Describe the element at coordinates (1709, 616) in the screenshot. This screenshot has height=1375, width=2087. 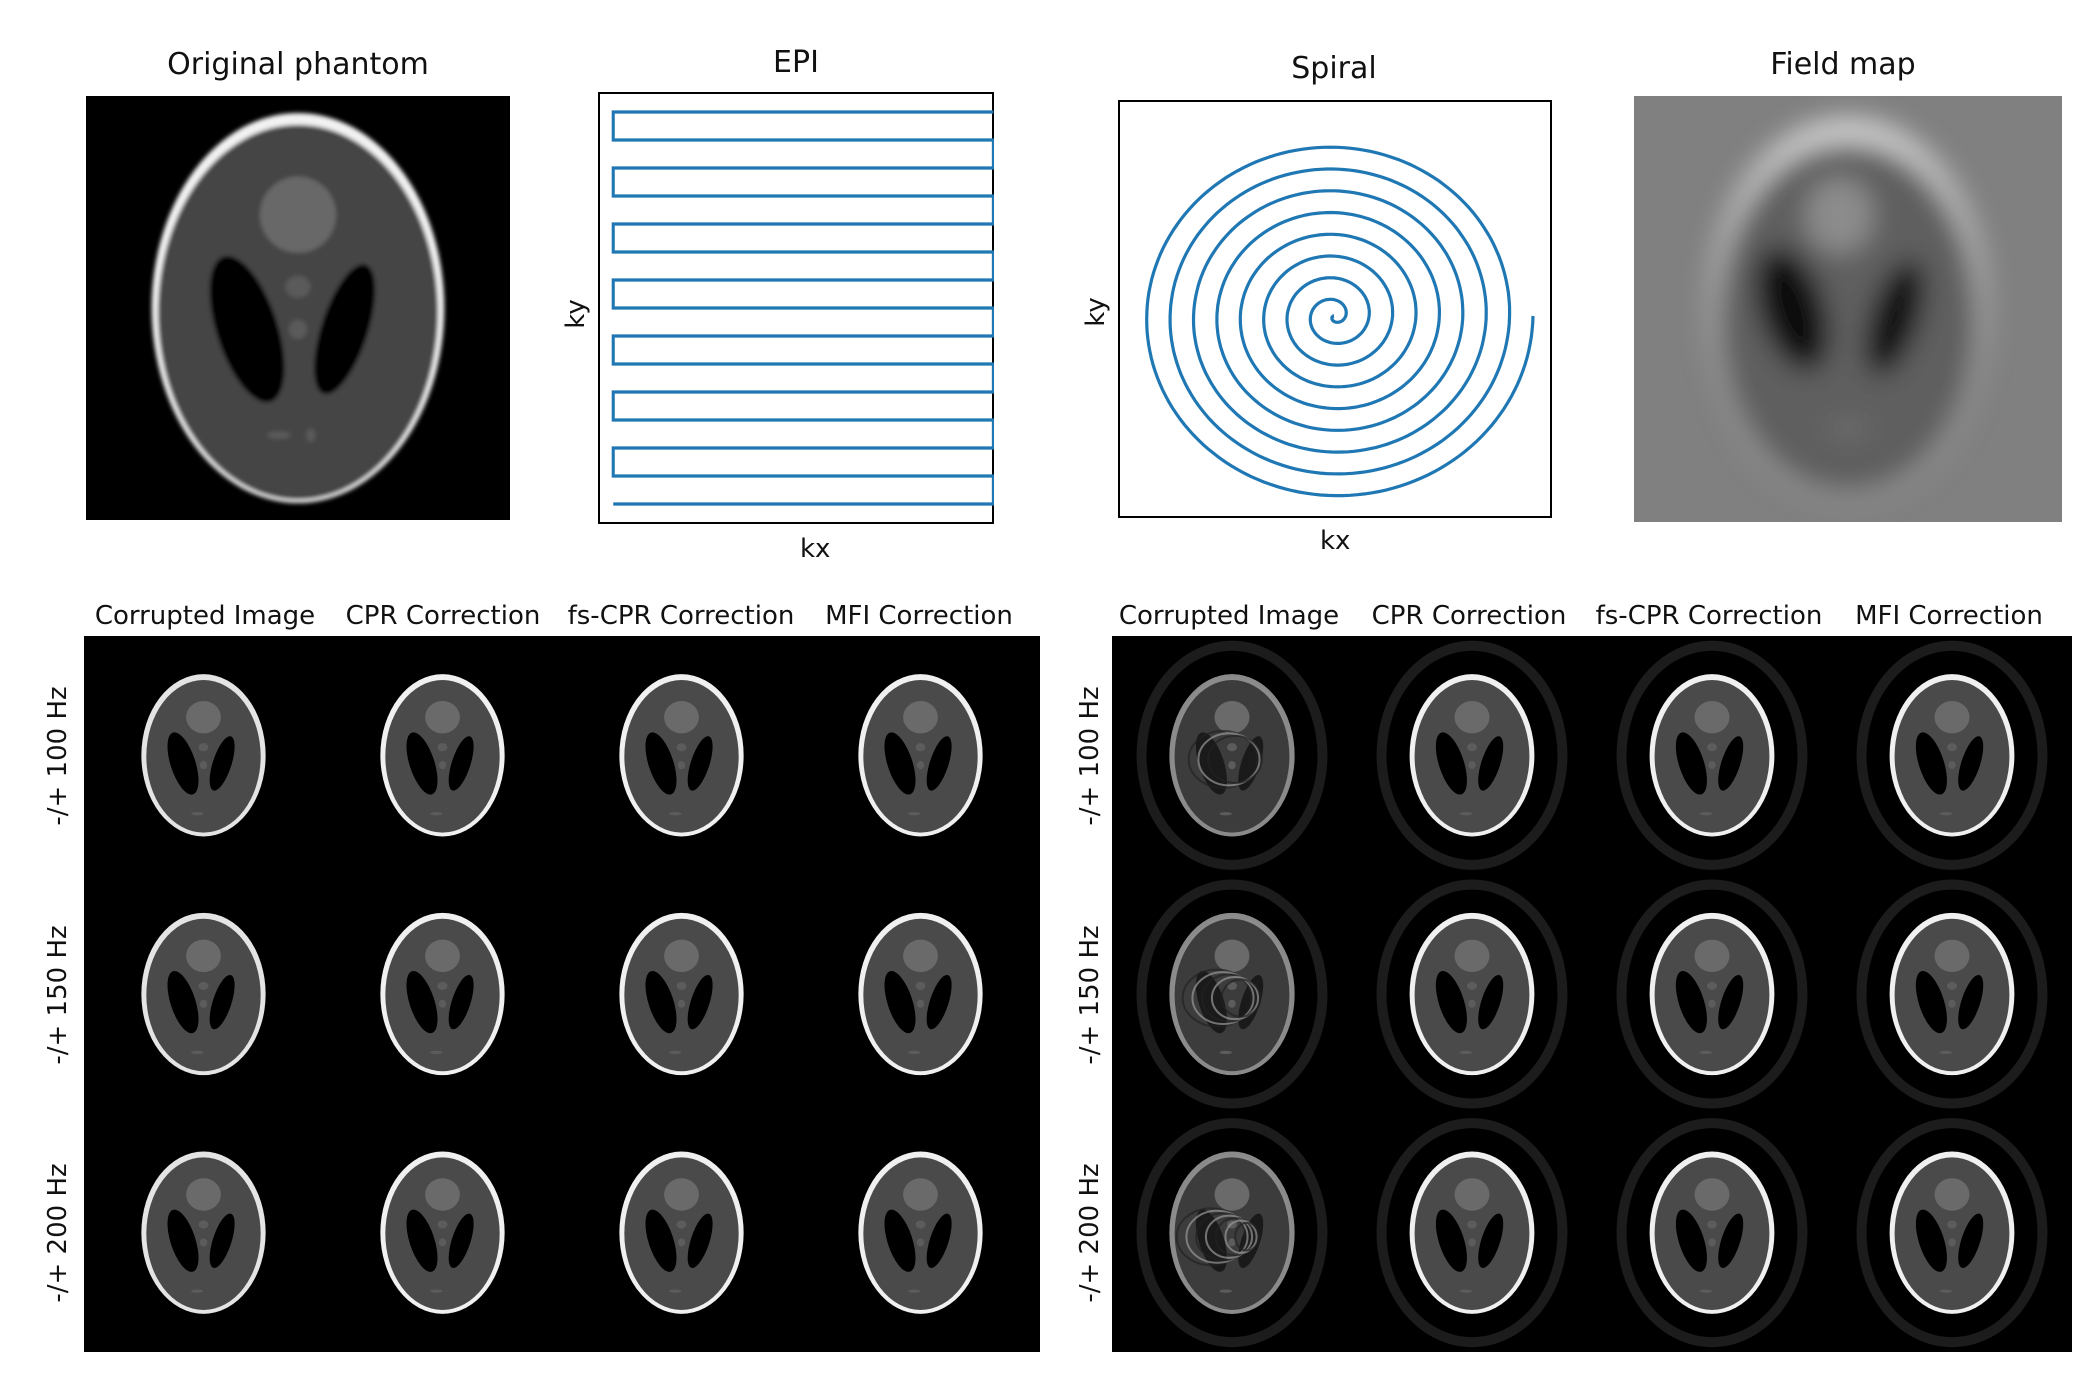
I see `spiral-col-fs-cpr: fs-CPR Correction` at that location.